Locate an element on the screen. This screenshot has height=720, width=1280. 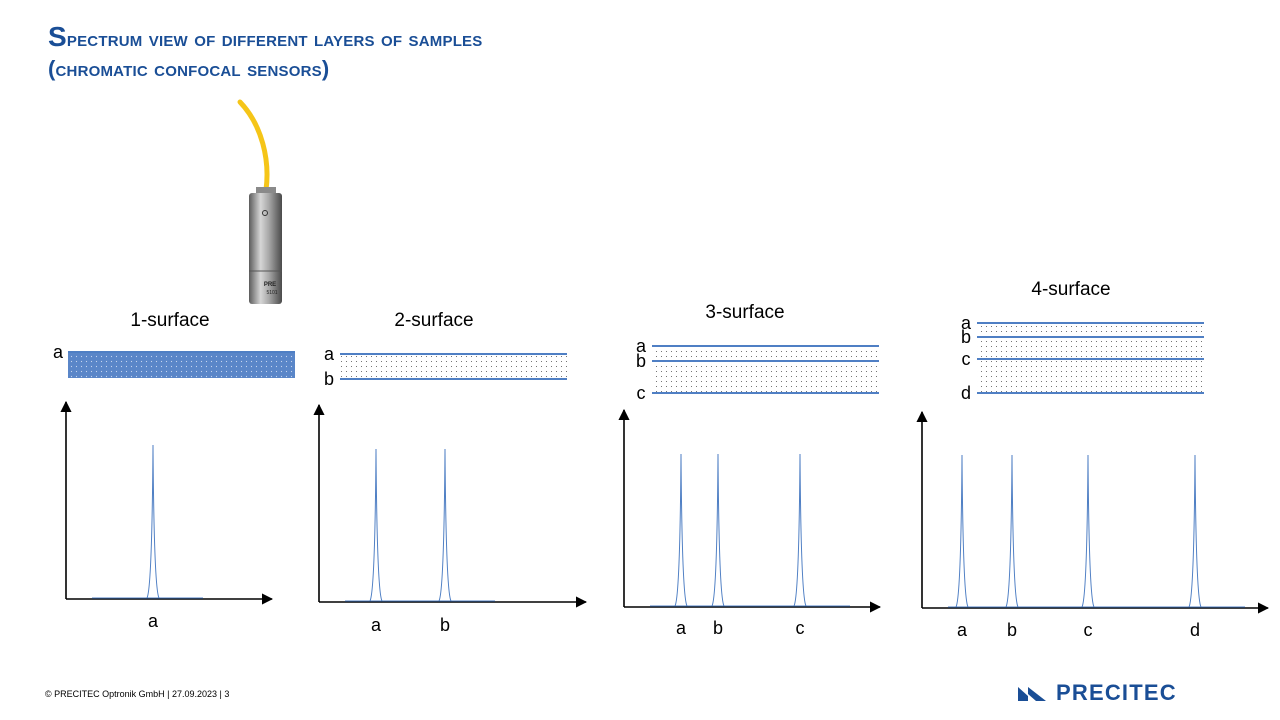
precitec-logo-text: PRECITEC is located at coordinates (1116, 692).